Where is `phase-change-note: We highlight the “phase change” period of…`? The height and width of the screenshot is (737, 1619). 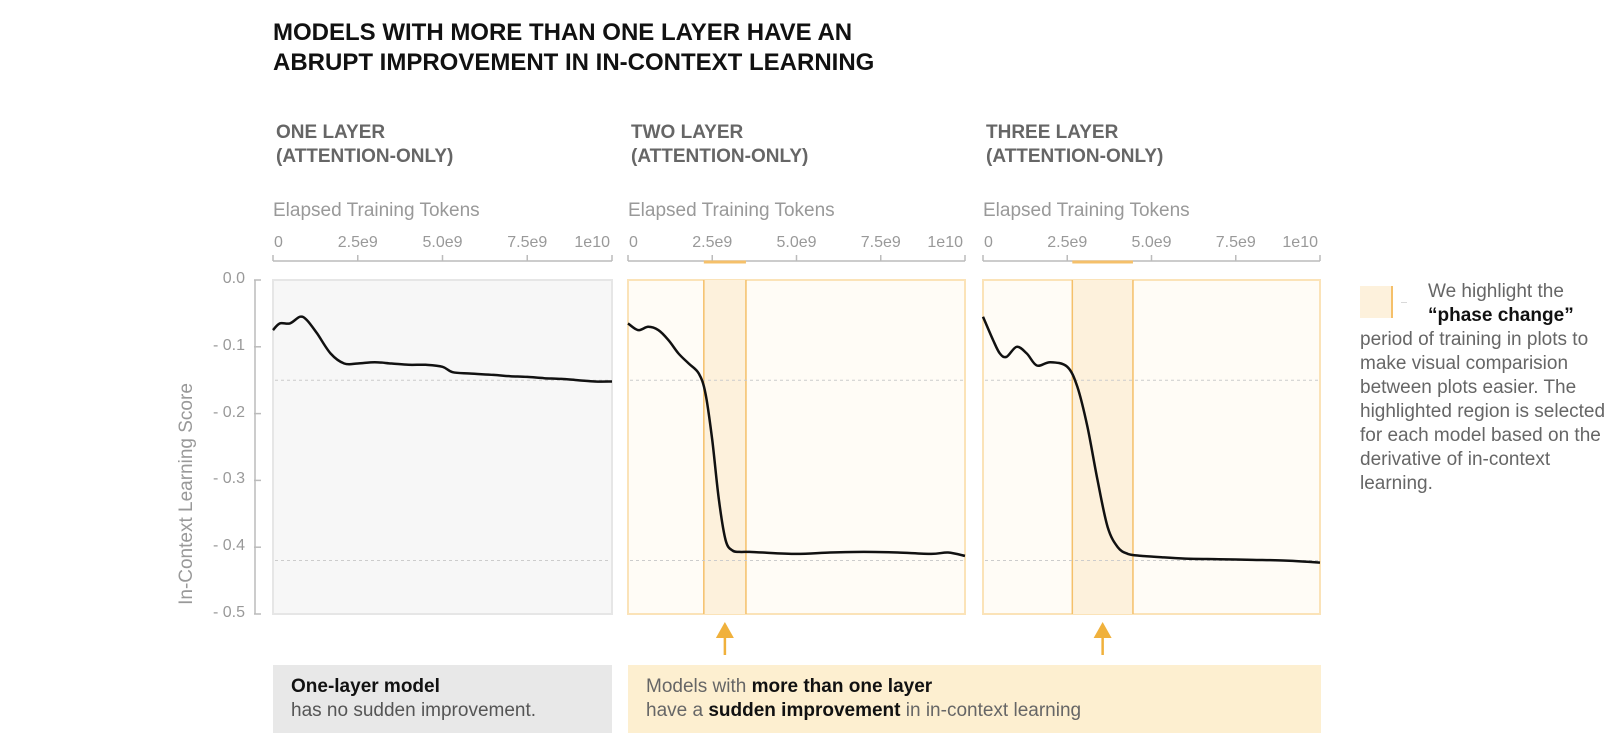 phase-change-note: We highlight the “phase change” period of… is located at coordinates (1489, 388).